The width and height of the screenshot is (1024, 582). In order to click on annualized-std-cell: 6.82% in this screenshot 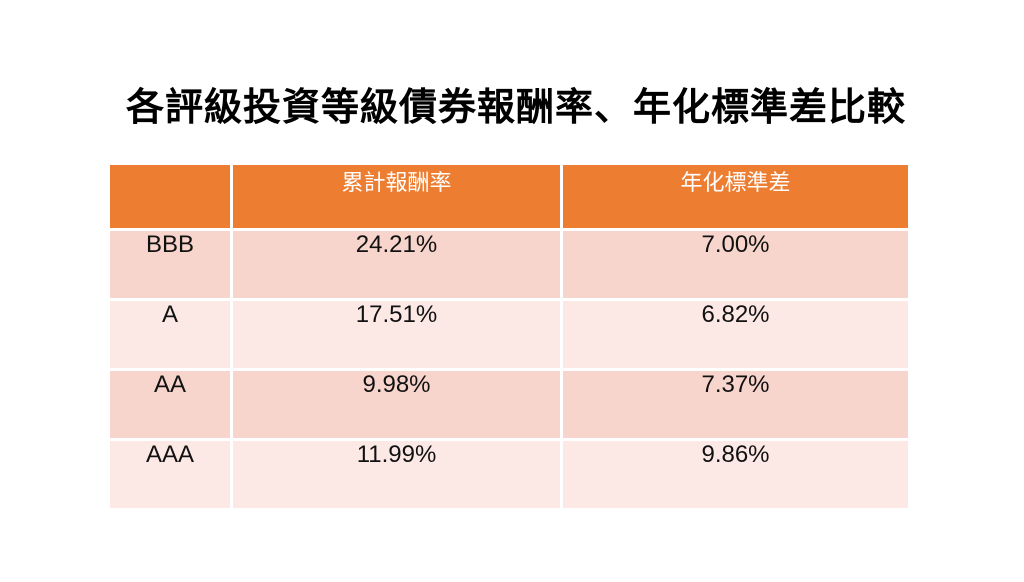, I will do `click(735, 334)`.